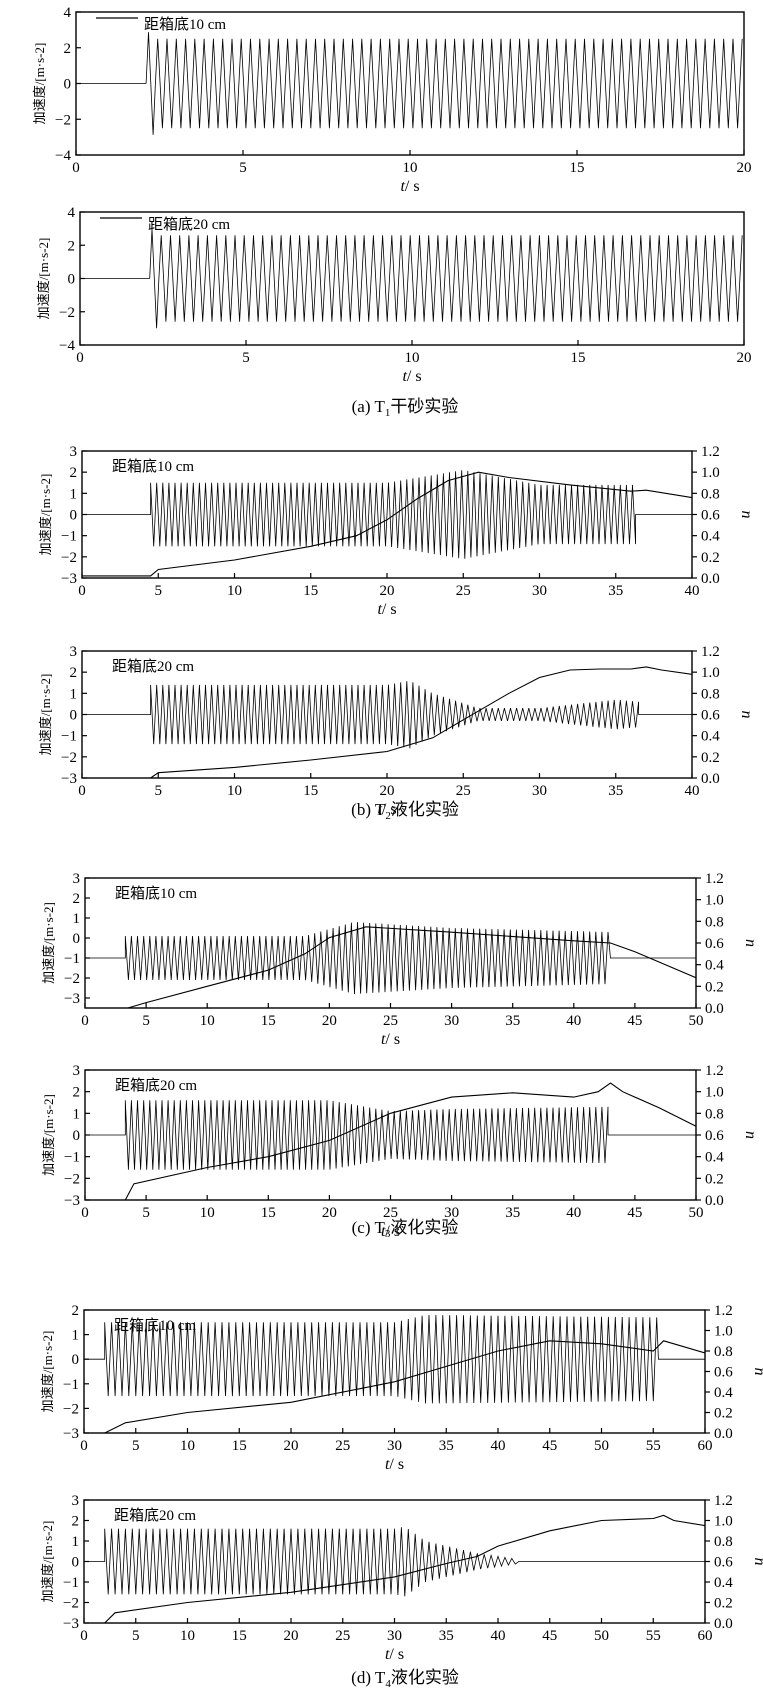 The height and width of the screenshot is (1692, 763). What do you see at coordinates (710, 494) in the screenshot?
I see `y2-tick-label: 0.8` at bounding box center [710, 494].